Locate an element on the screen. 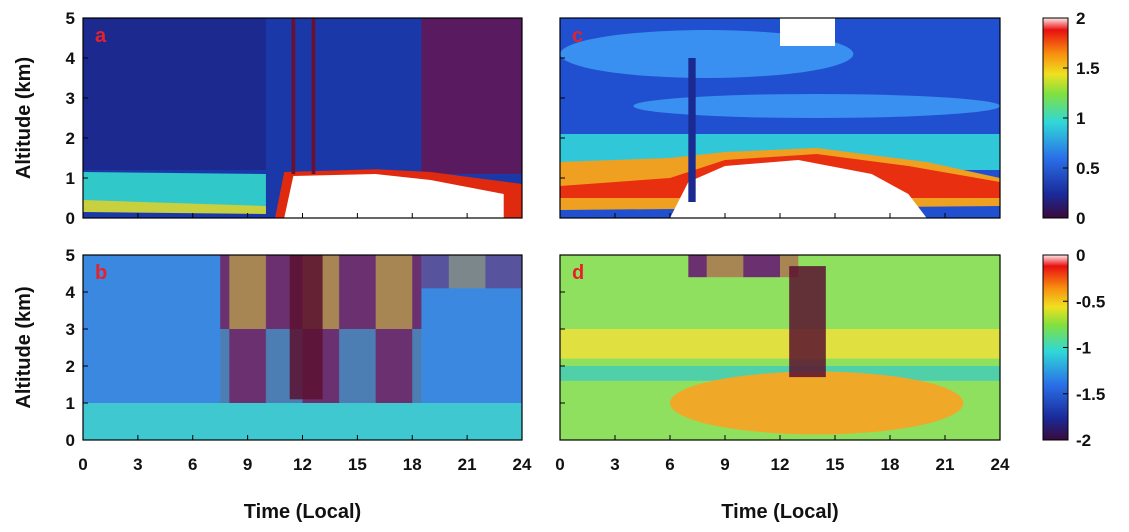 This screenshot has width=1129, height=532. colorbar-tick-label: 2 is located at coordinates (1080, 18).